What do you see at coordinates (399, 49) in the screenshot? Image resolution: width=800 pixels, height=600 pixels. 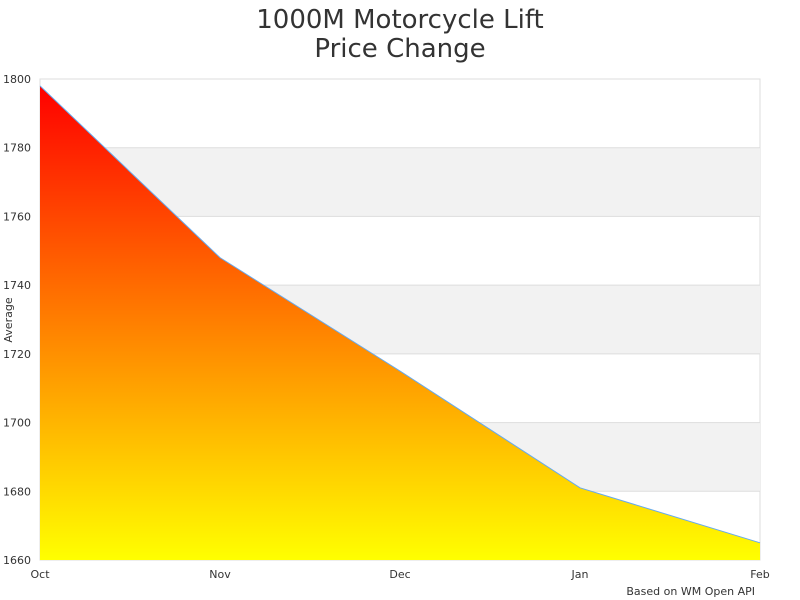 I see `chart-title-line-2: Price Change` at bounding box center [399, 49].